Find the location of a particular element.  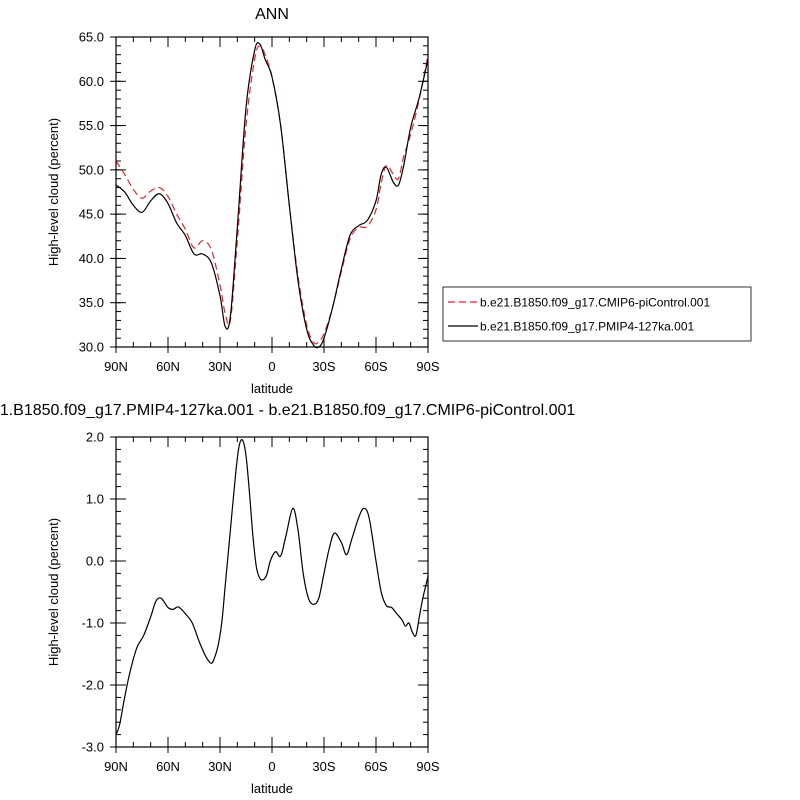

y-tick-label: 30.0 is located at coordinates (91, 347).